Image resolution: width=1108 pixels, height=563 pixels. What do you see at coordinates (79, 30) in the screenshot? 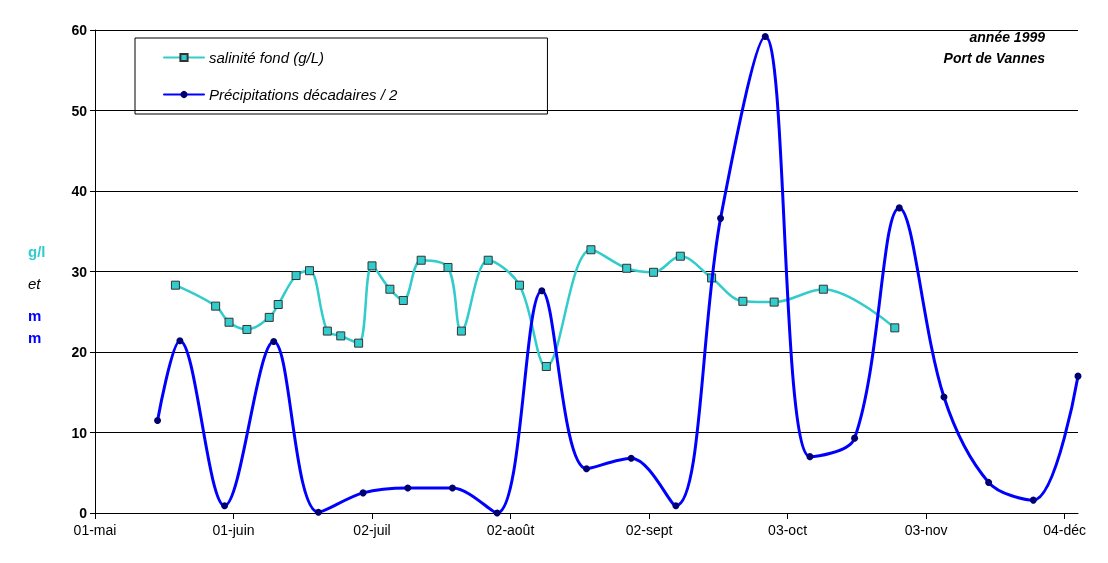
I see `y-tick-label: 60` at bounding box center [79, 30].